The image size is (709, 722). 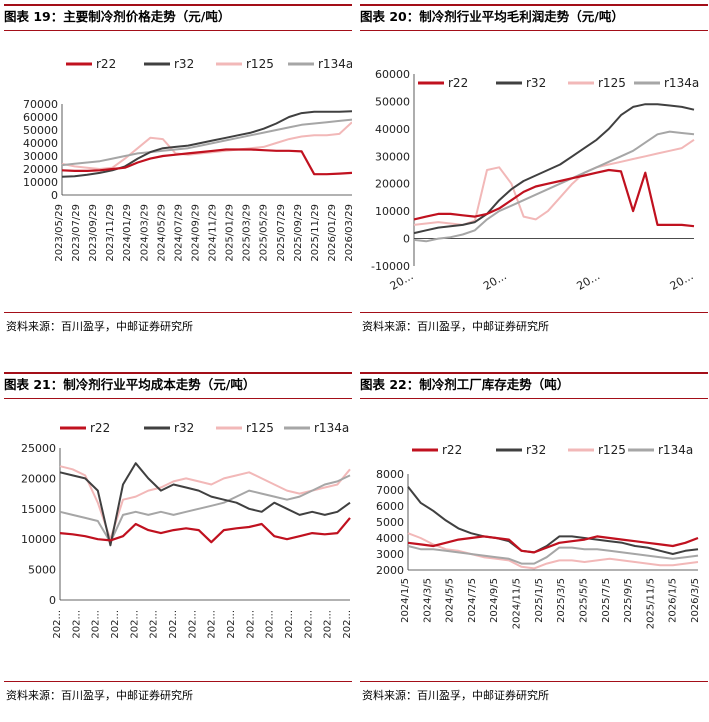 I want to click on y-tick-label: 3000, so click(x=390, y=554).